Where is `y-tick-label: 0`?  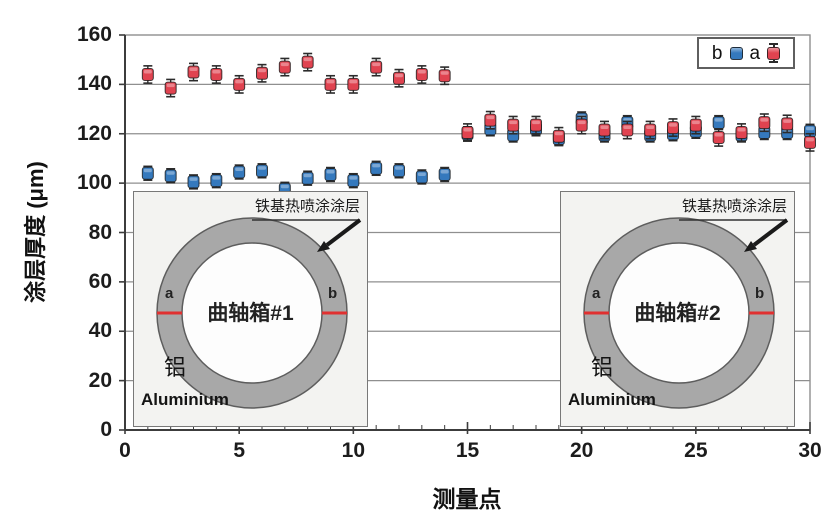 y-tick-label: 0 is located at coordinates (106, 429).